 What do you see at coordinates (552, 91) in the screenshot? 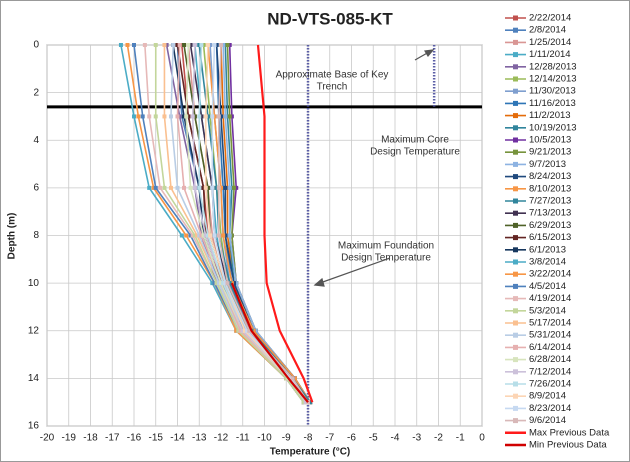
I see `legend-label: 11/30/2013` at bounding box center [552, 91].